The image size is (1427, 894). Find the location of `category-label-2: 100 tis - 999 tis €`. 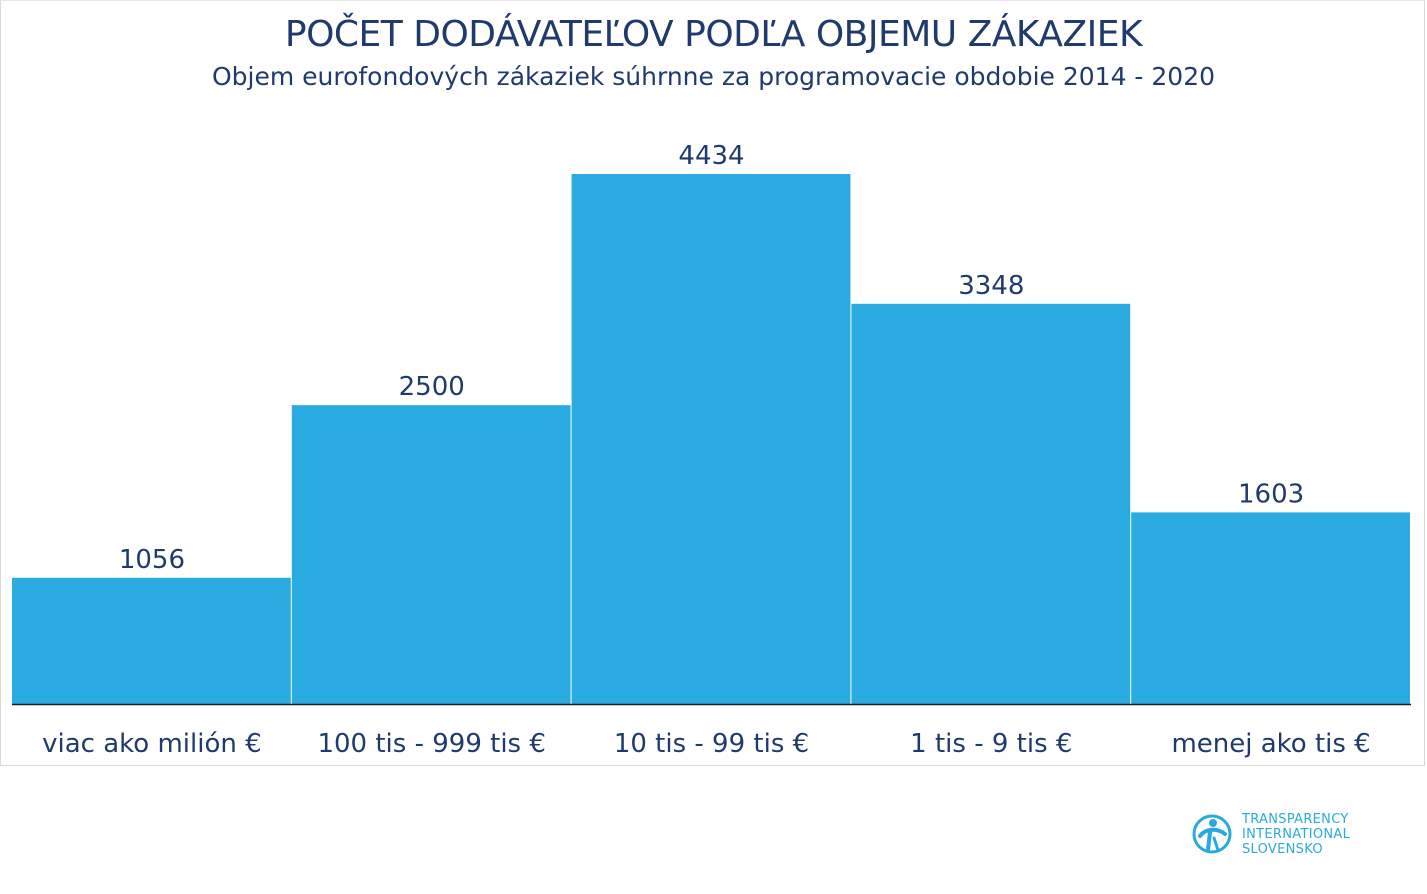

category-label-2: 100 tis - 999 tis € is located at coordinates (431, 744).